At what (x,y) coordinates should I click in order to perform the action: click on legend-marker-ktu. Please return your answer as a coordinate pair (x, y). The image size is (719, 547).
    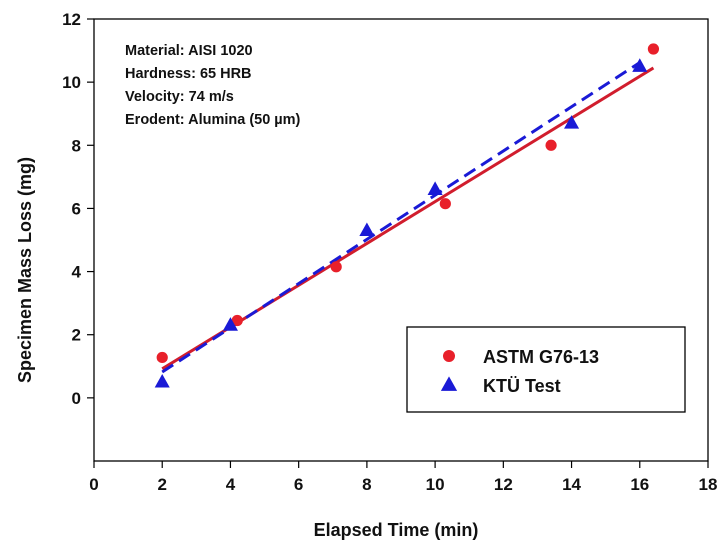
    Looking at the image, I should click on (449, 383).